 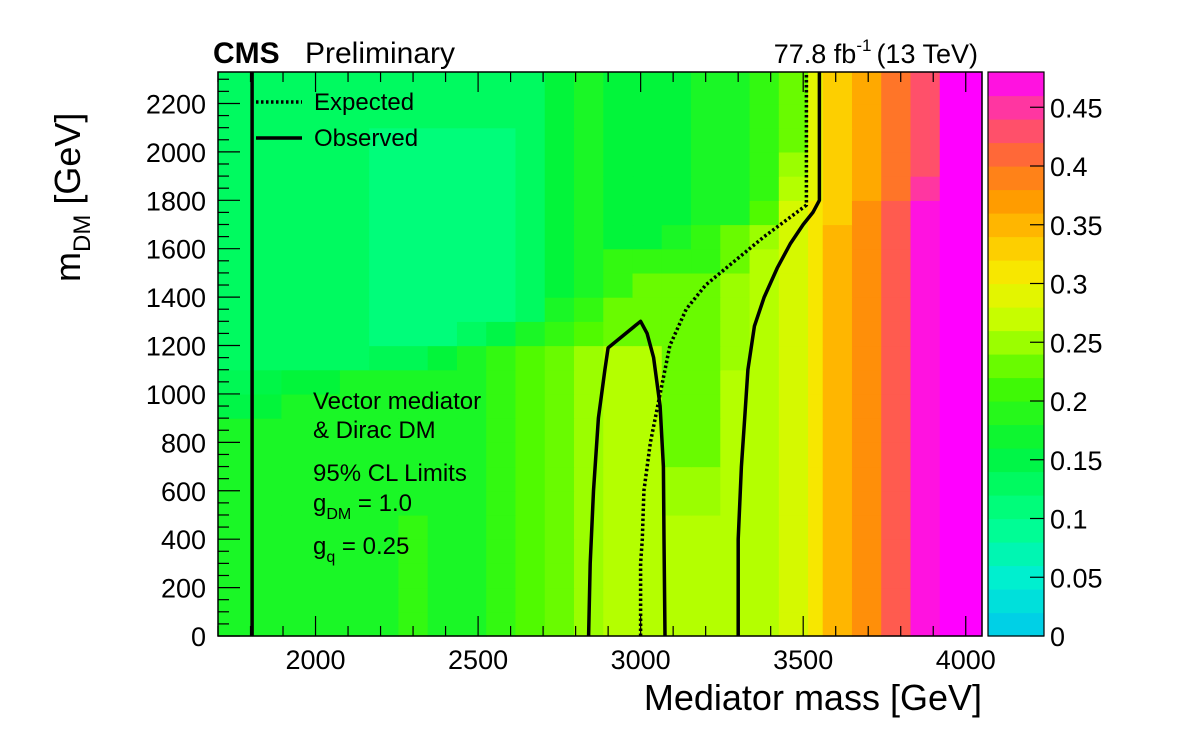 What do you see at coordinates (1045, 361) in the screenshot?
I see `color-scale: 0 0.05 0.1 0.15 0.2 0.25 0.3 0.35 0.4 0.45` at bounding box center [1045, 361].